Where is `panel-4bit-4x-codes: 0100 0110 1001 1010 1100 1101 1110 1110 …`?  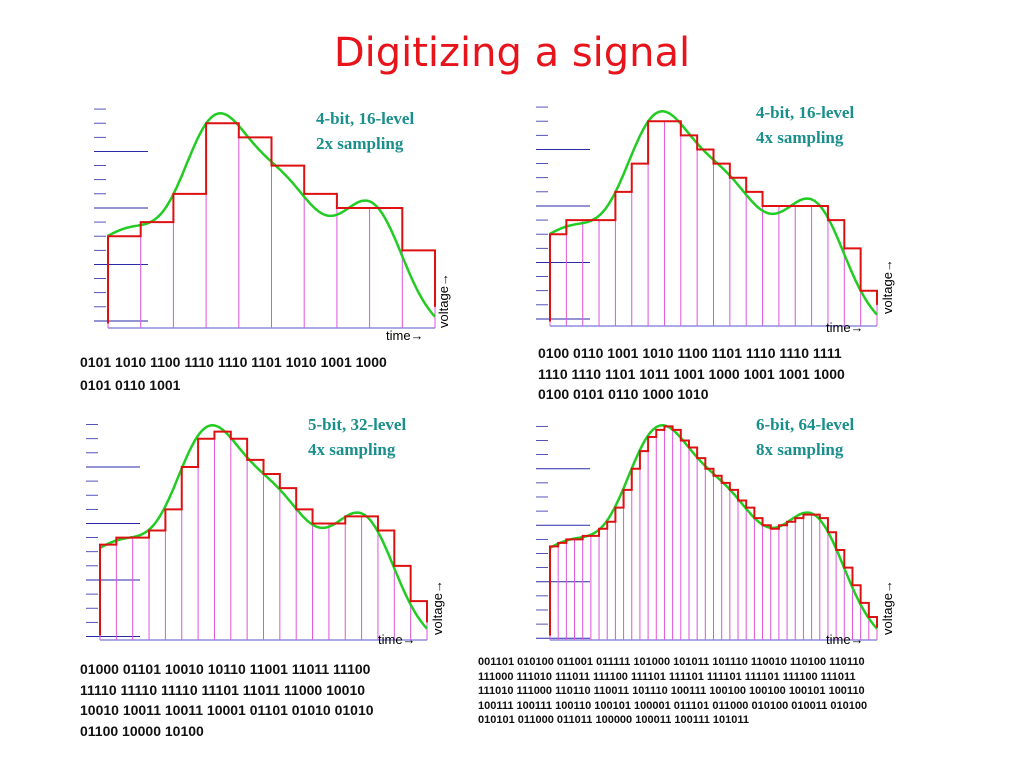 panel-4bit-4x-codes: 0100 0110 1001 1010 1100 1101 1110 1110 … is located at coordinates (691, 374).